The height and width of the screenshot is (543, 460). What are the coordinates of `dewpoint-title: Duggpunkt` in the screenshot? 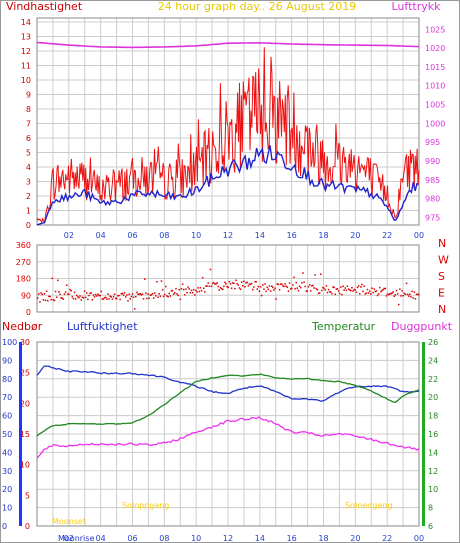 It's located at (422, 326).